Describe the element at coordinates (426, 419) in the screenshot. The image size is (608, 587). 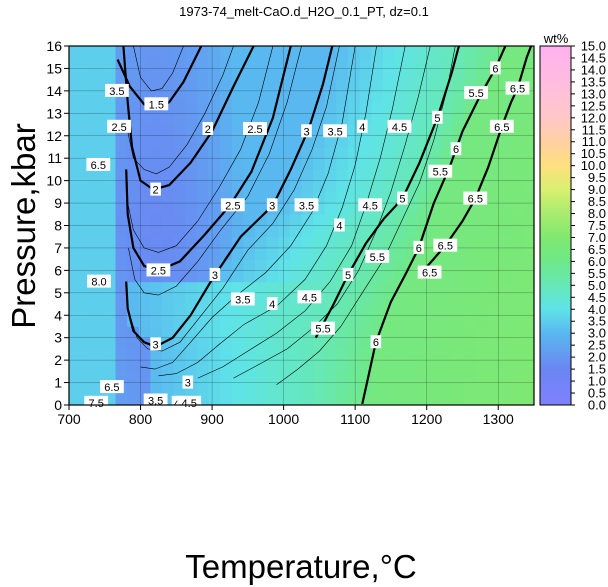
I see `x-tick-label: 1200` at that location.